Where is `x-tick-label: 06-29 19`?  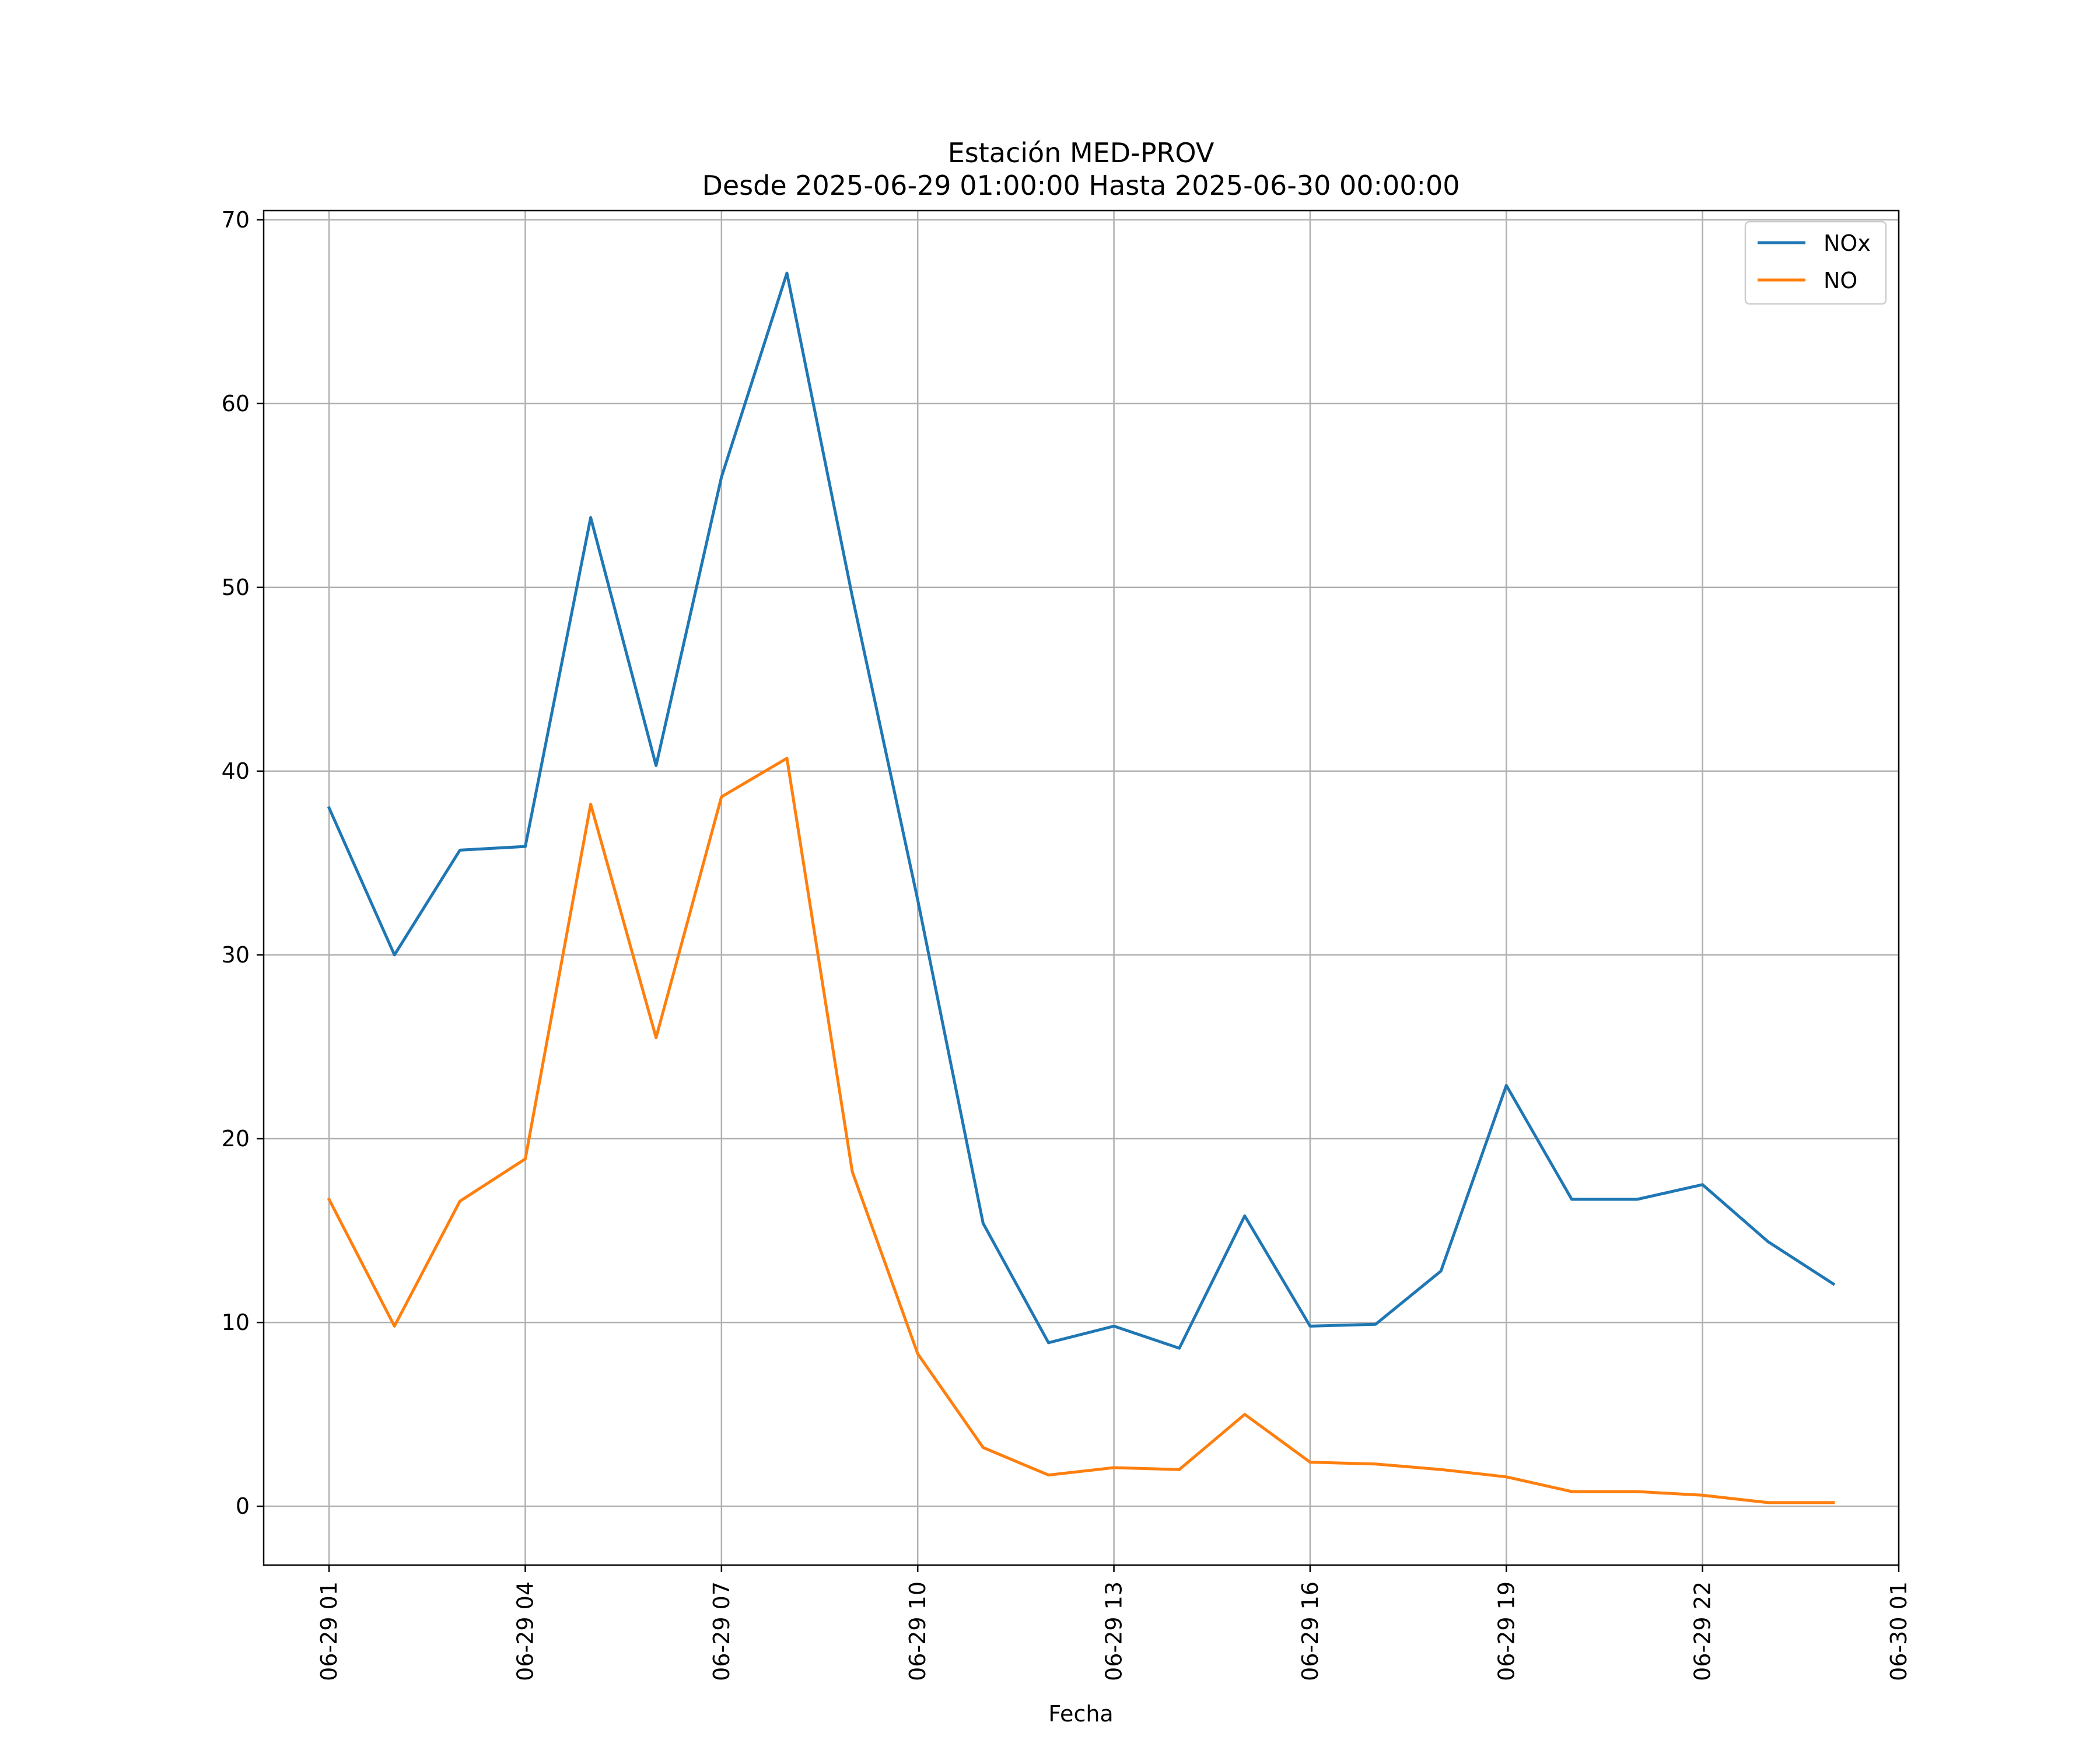
x-tick-label: 06-29 19 is located at coordinates (1506, 1631).